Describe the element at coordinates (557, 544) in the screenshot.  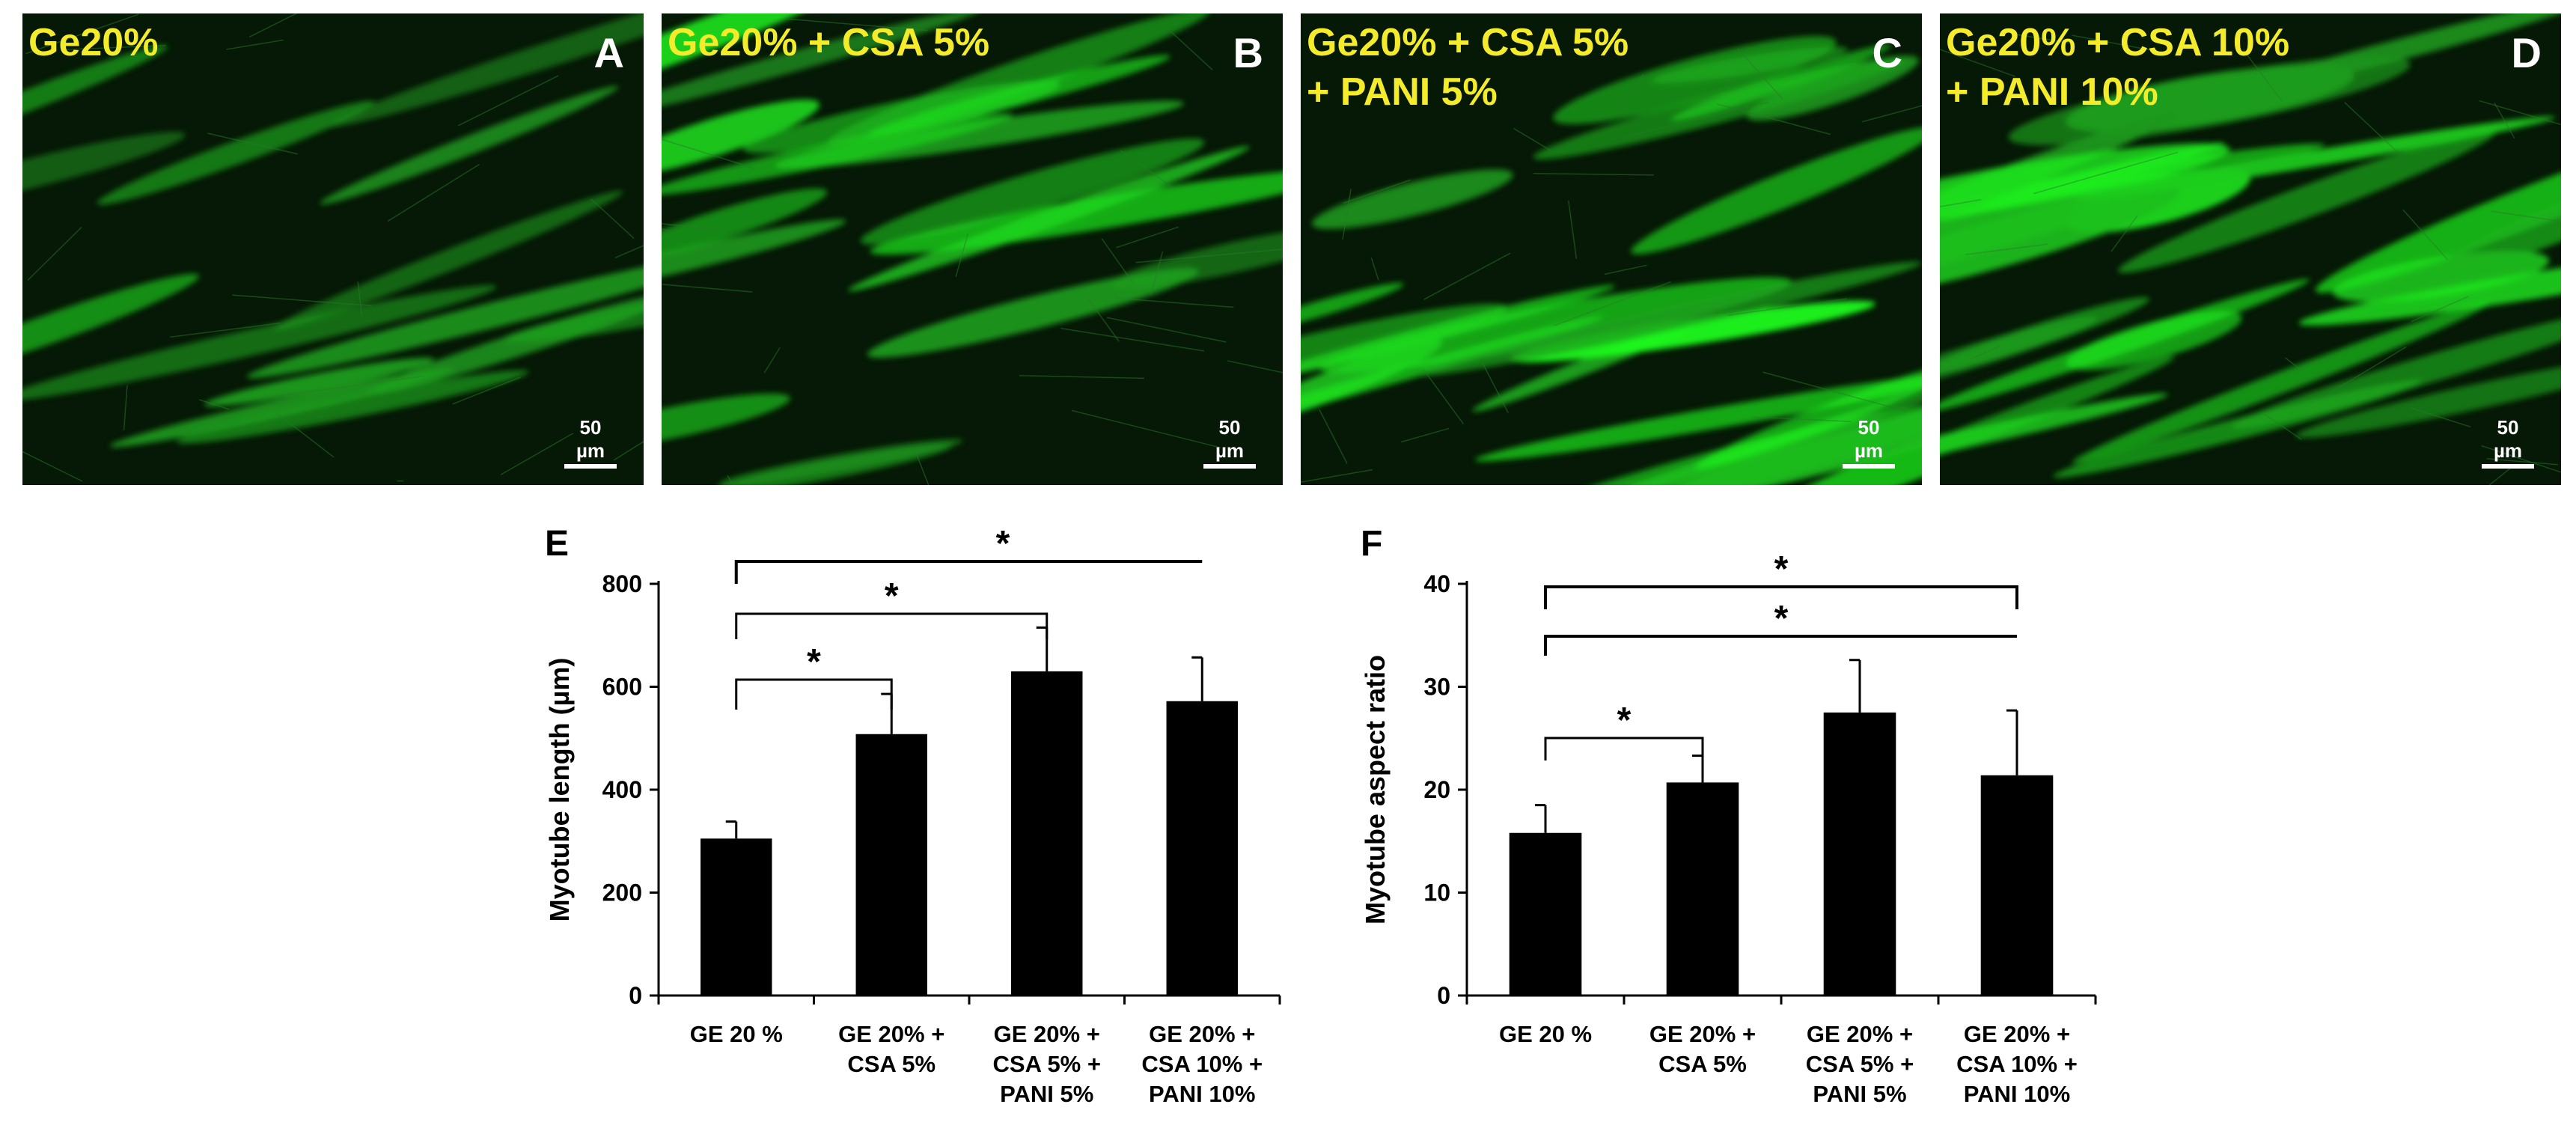
I see `panel-letter: E` at that location.